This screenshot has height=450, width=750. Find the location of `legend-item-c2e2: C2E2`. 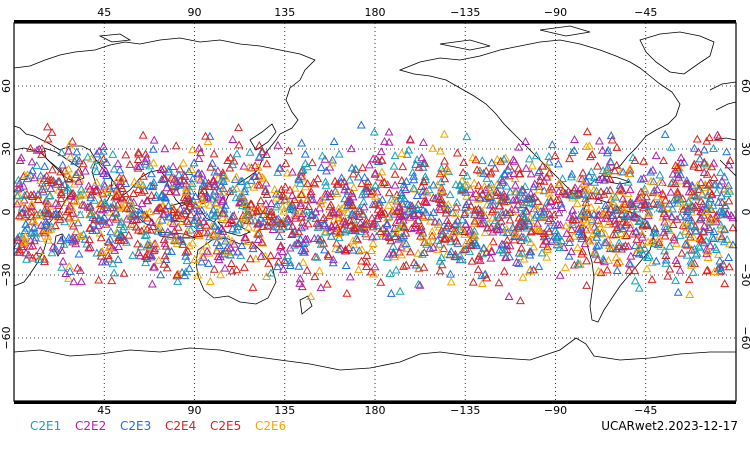

legend-item-c2e2: C2E2 is located at coordinates (90, 426).